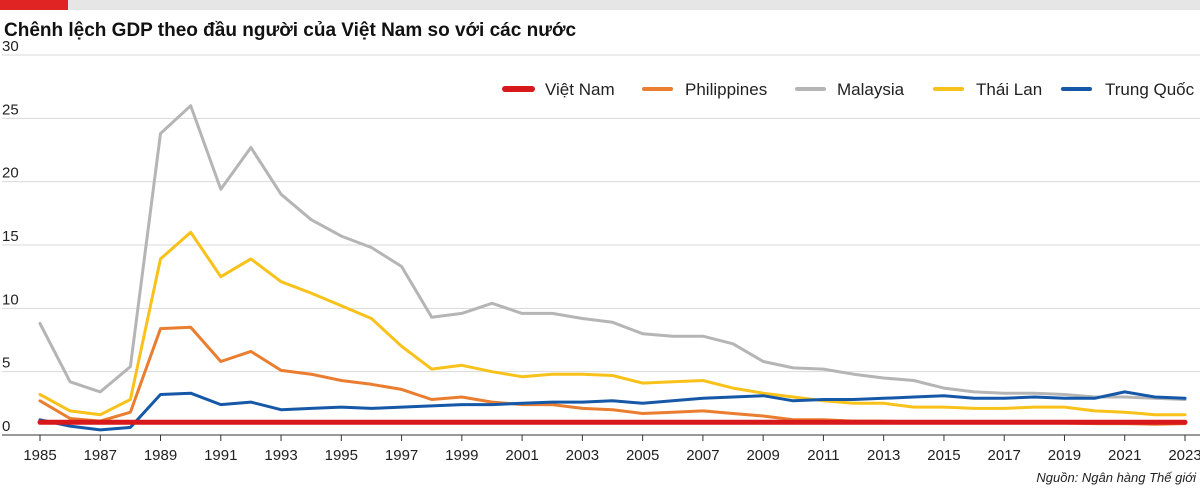 This screenshot has height=495, width=1200. I want to click on x-tick-label: 1997, so click(401, 455).